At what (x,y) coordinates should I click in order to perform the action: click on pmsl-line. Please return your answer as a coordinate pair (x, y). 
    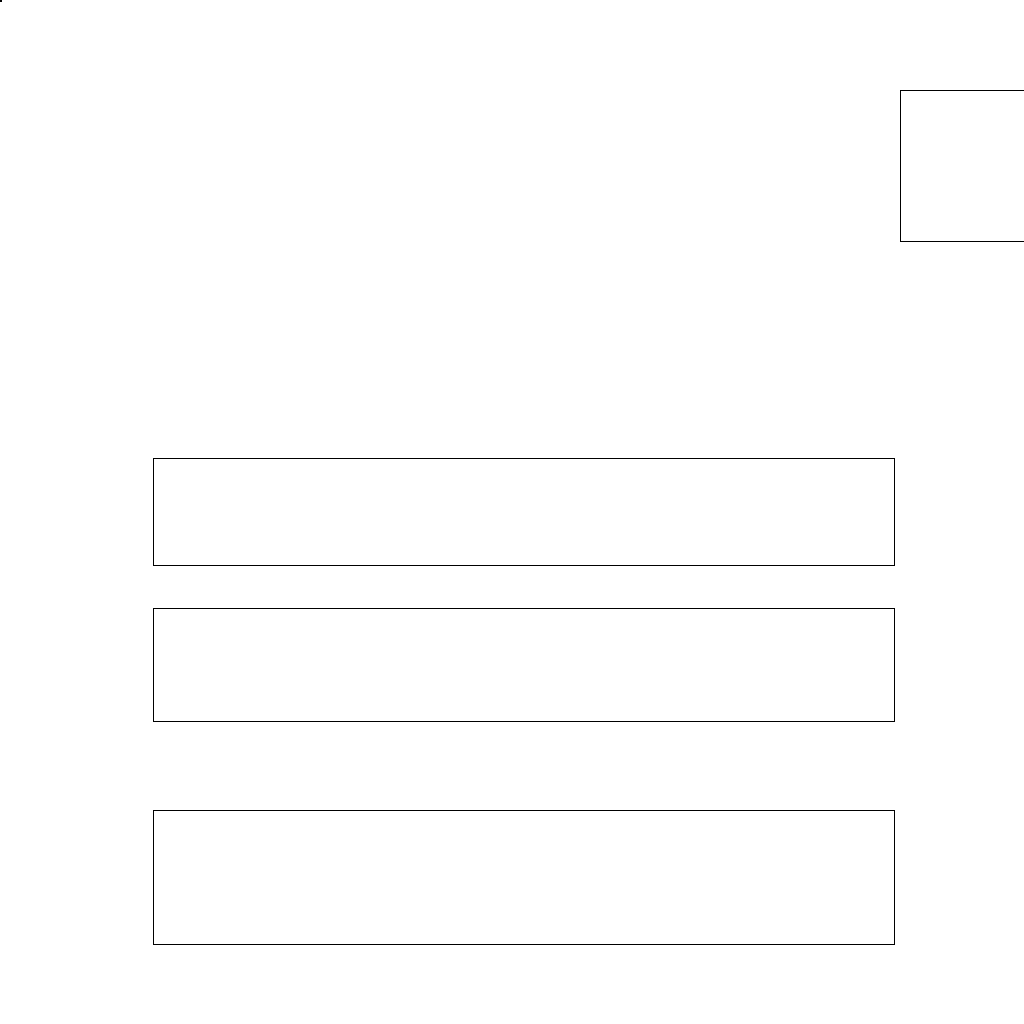
    Looking at the image, I should click on (524, 512).